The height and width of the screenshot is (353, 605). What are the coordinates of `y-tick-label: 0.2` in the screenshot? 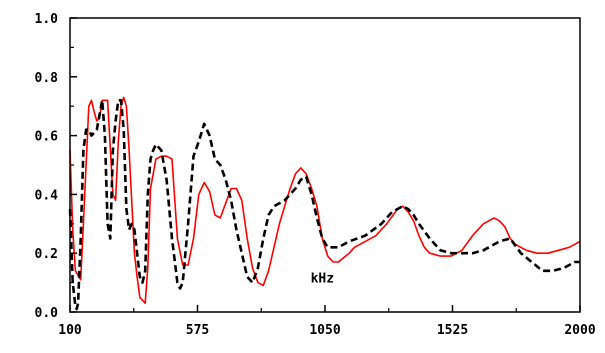 It's located at (46, 254).